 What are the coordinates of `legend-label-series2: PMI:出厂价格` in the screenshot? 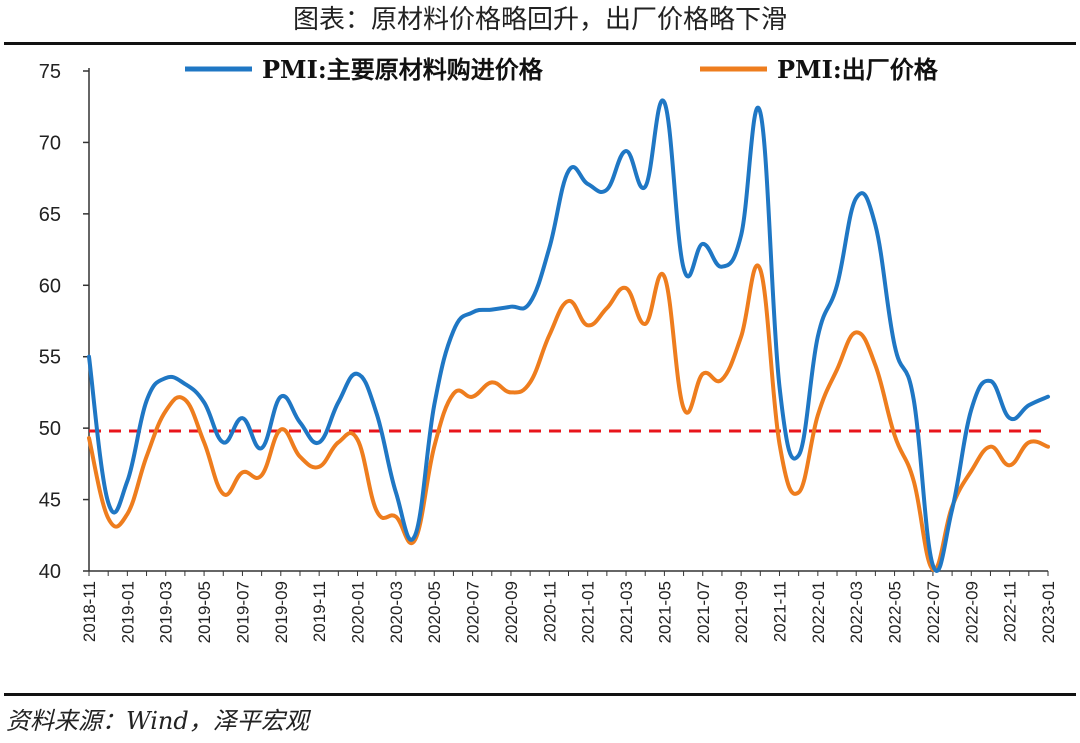 It's located at (858, 69).